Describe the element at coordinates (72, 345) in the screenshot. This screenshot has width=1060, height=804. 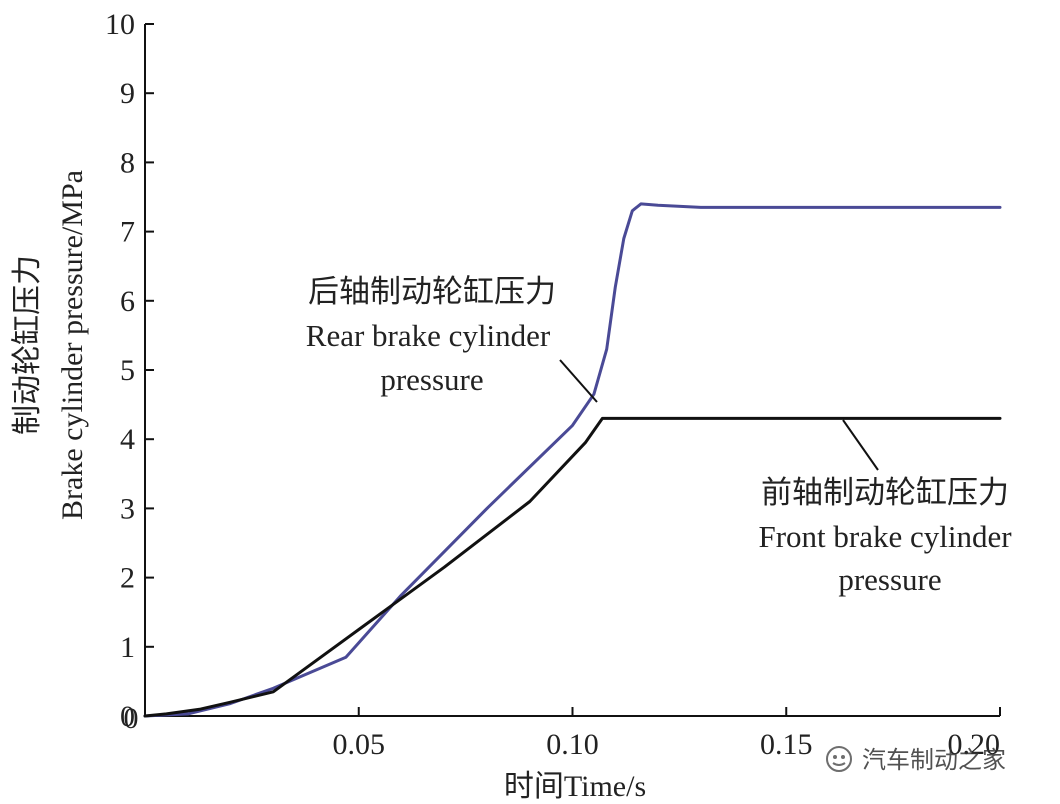
I see `y-axis-title-en: Brake cylinder pressure/MPa` at that location.